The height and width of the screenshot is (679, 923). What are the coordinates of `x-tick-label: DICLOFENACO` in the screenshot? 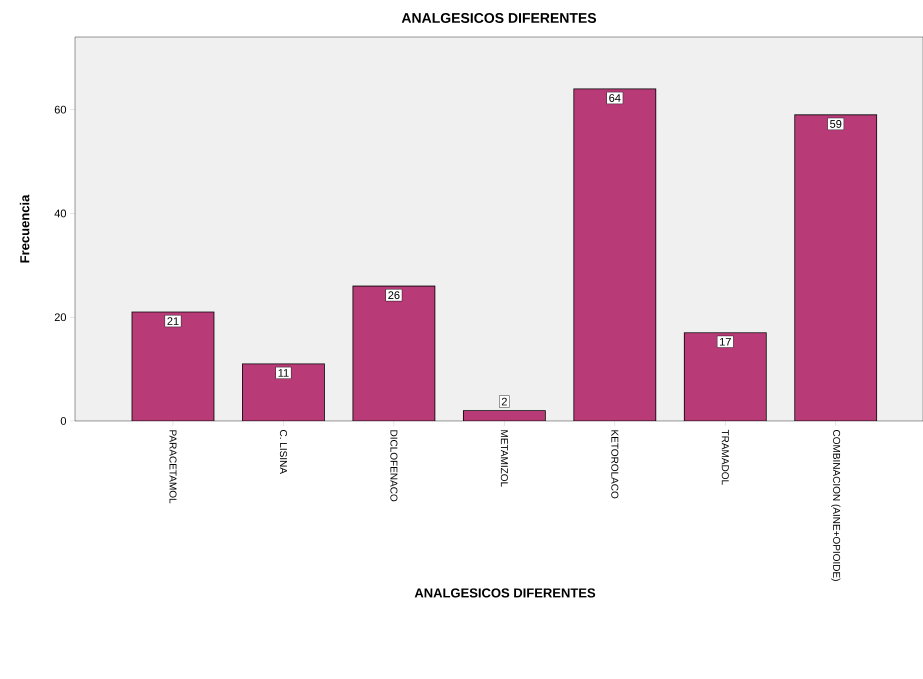 It's located at (394, 466).